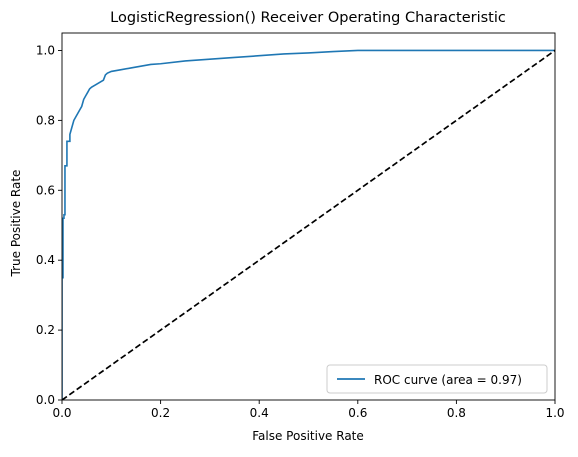 This screenshot has width=578, height=457. What do you see at coordinates (45, 260) in the screenshot?
I see `y-tick-label: 0.4` at bounding box center [45, 260].